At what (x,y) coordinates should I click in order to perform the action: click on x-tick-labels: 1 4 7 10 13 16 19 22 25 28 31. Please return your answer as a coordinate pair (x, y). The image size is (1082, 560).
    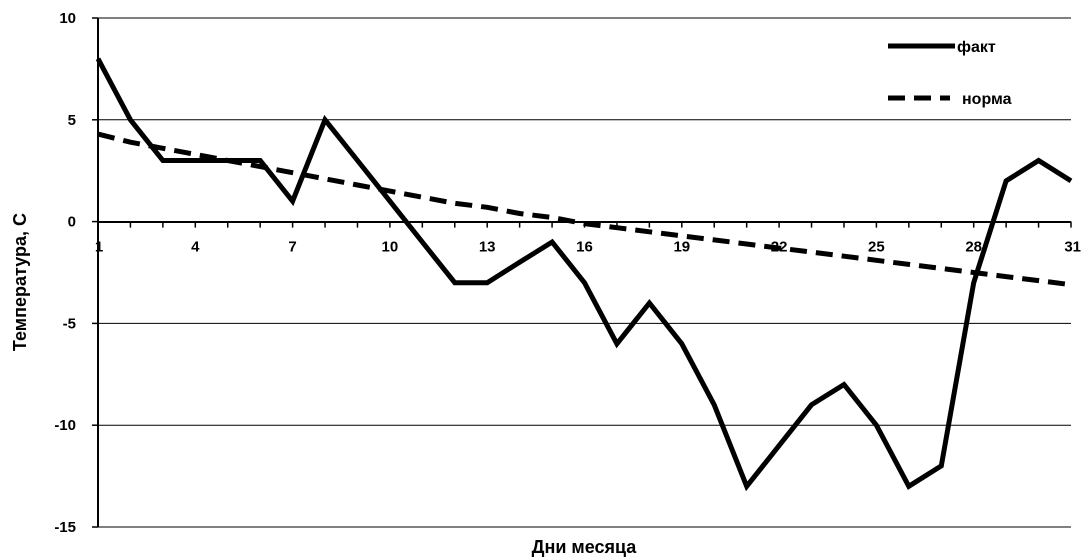
    Looking at the image, I should click on (588, 238).